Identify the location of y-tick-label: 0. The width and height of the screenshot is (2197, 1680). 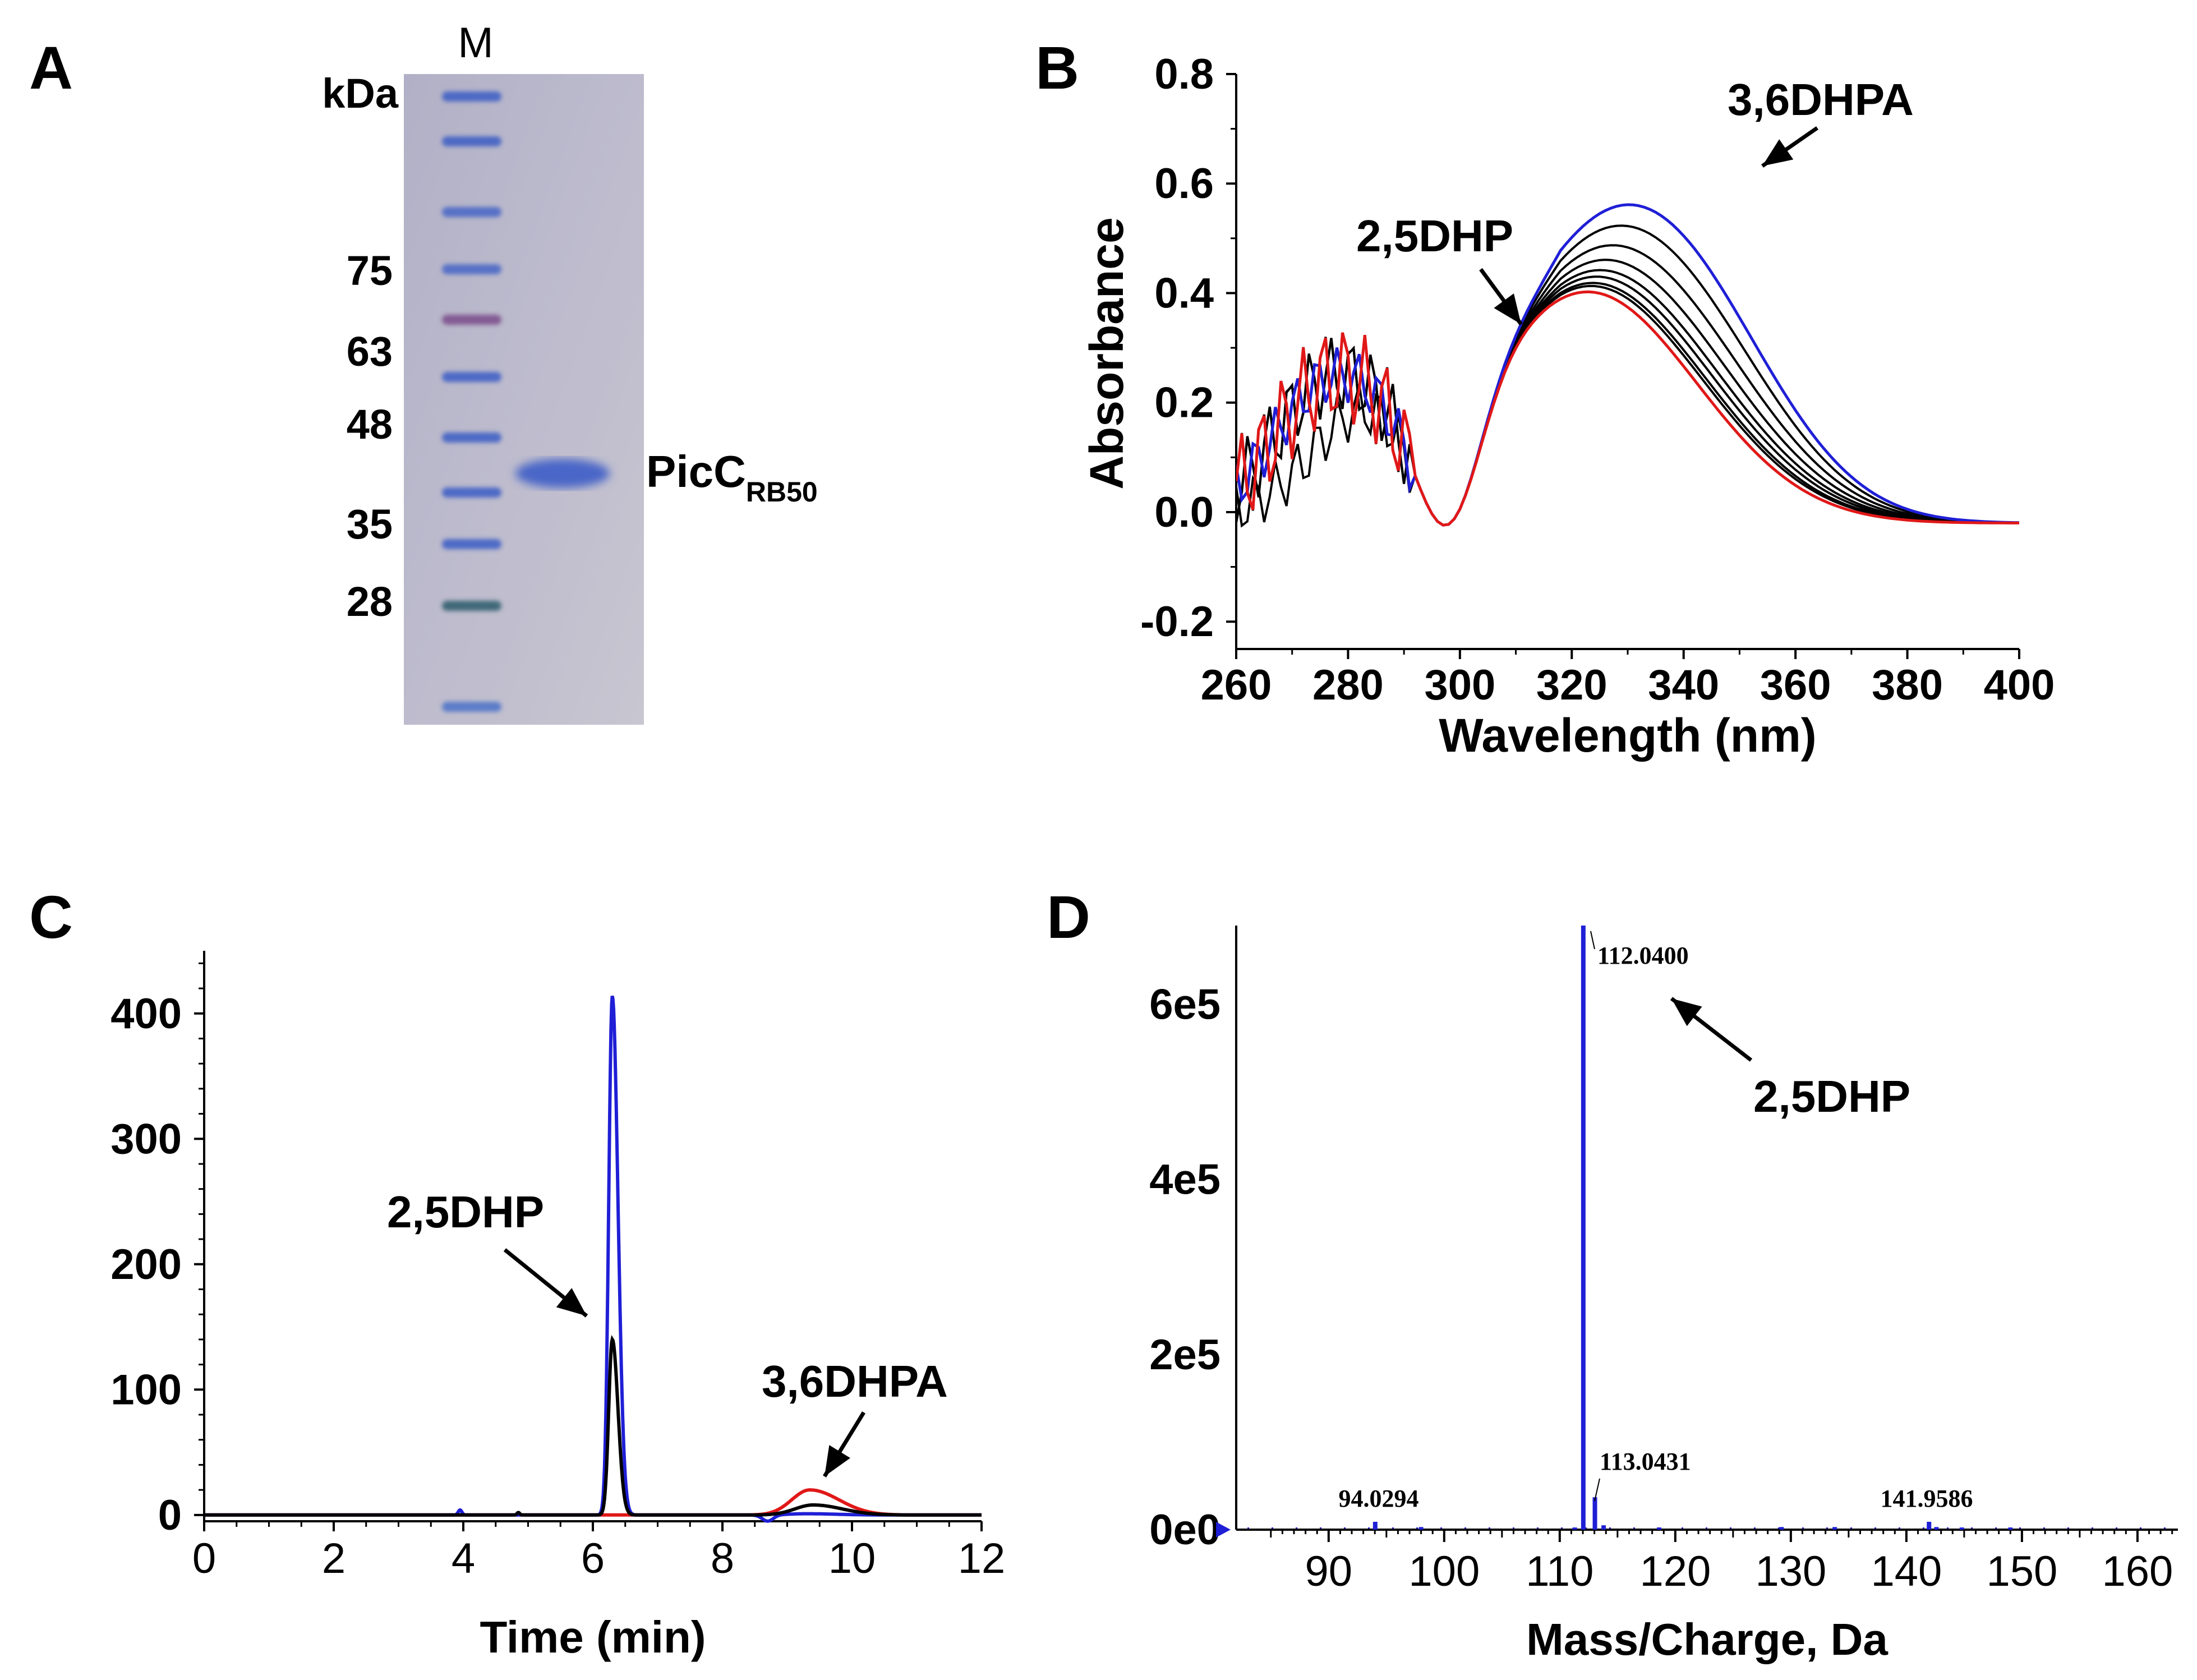
(170, 1515).